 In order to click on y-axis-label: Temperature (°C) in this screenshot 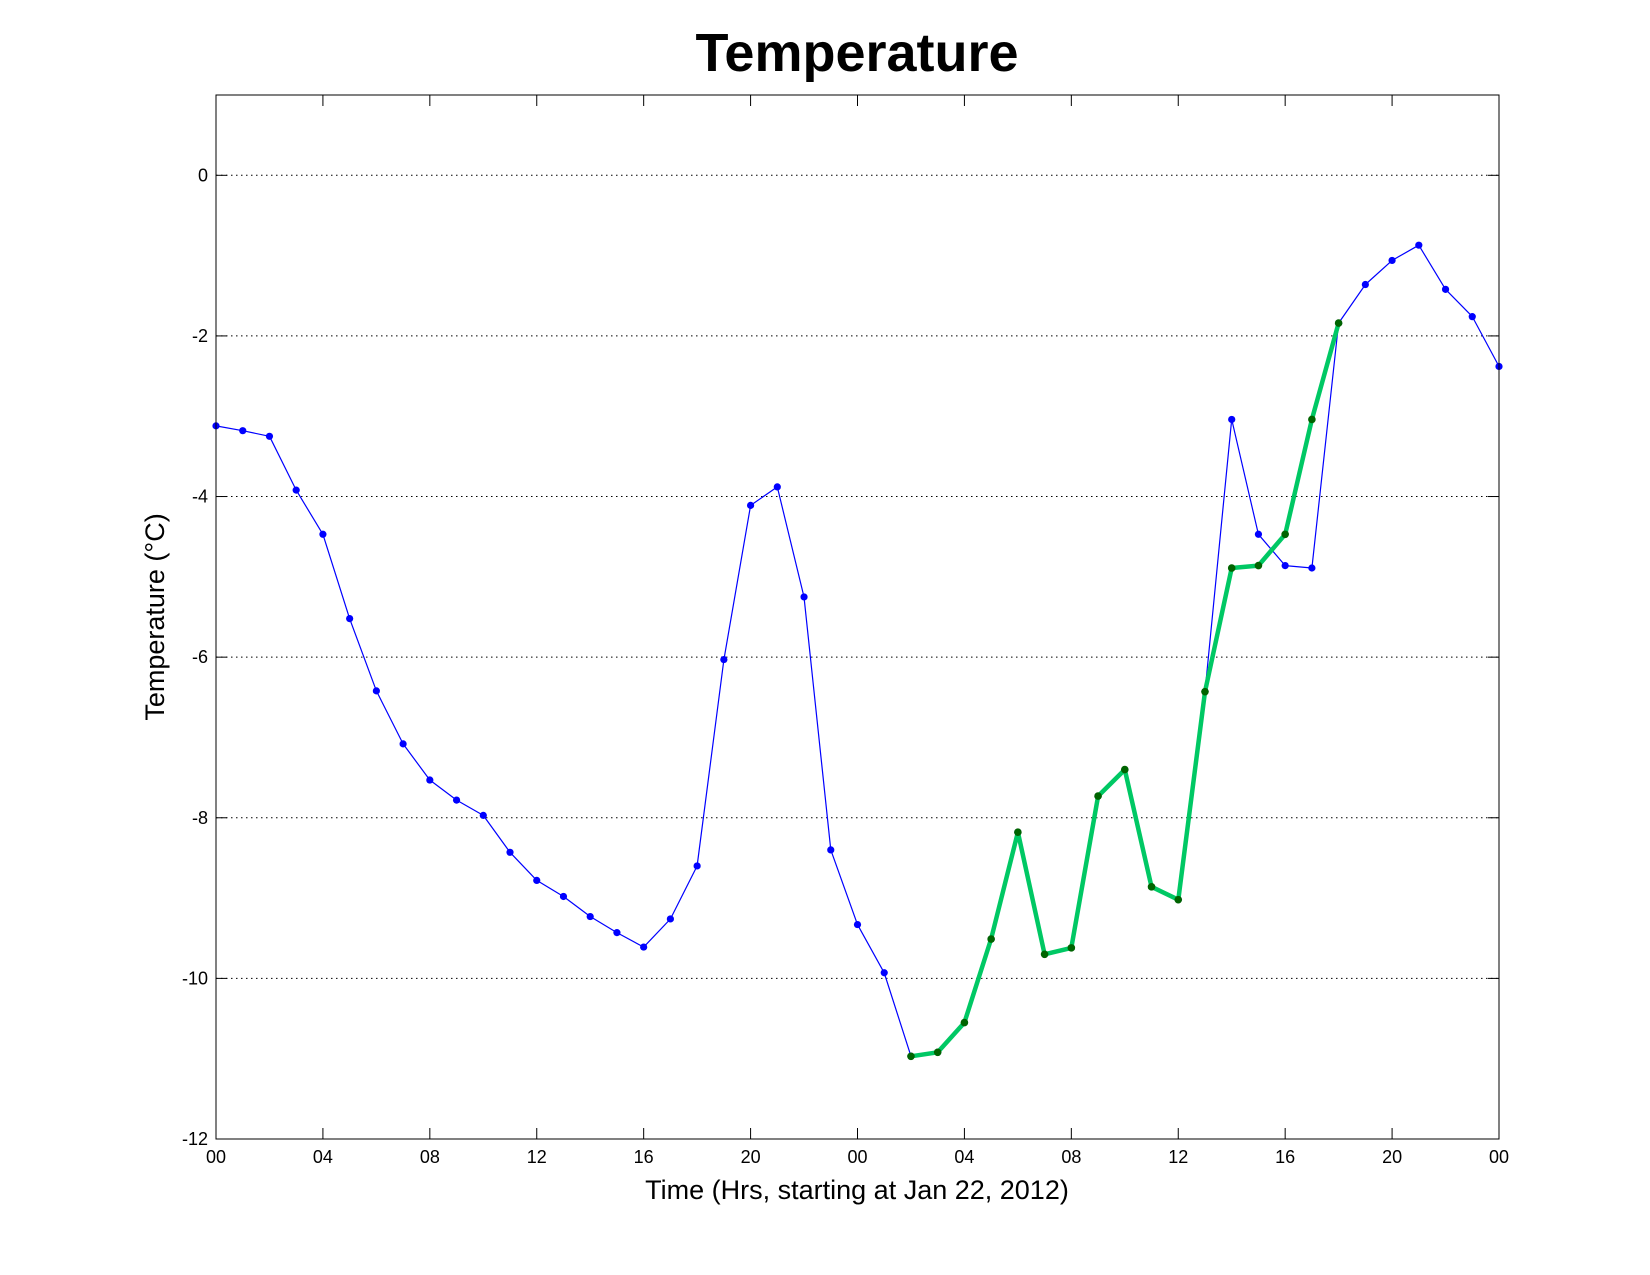, I will do `click(155, 616)`.